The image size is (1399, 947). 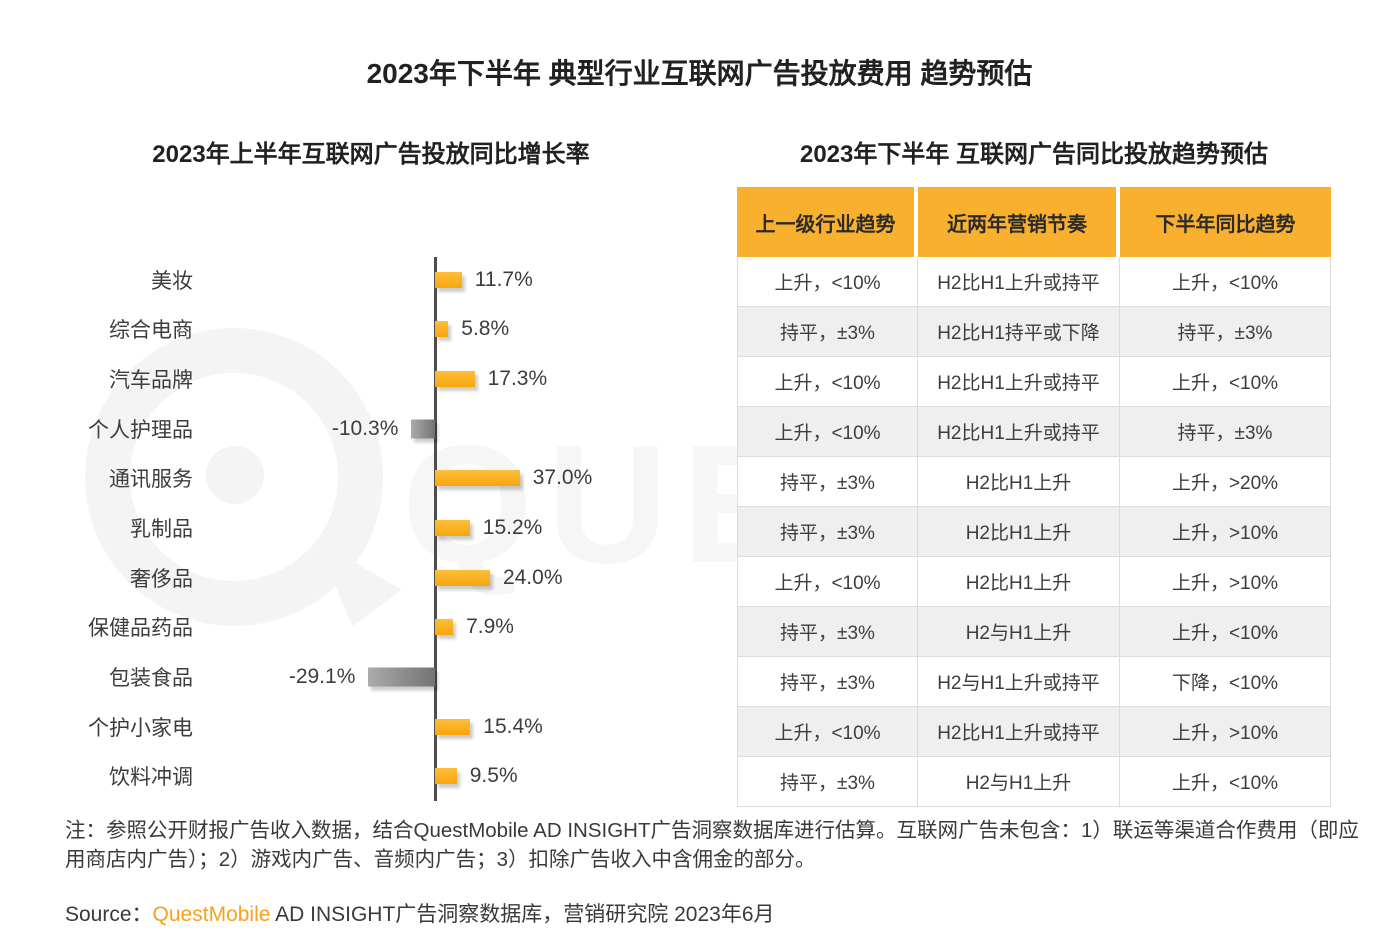 What do you see at coordinates (1019, 332) in the screenshot?
I see `table-cell: H2比H1持平或下降` at bounding box center [1019, 332].